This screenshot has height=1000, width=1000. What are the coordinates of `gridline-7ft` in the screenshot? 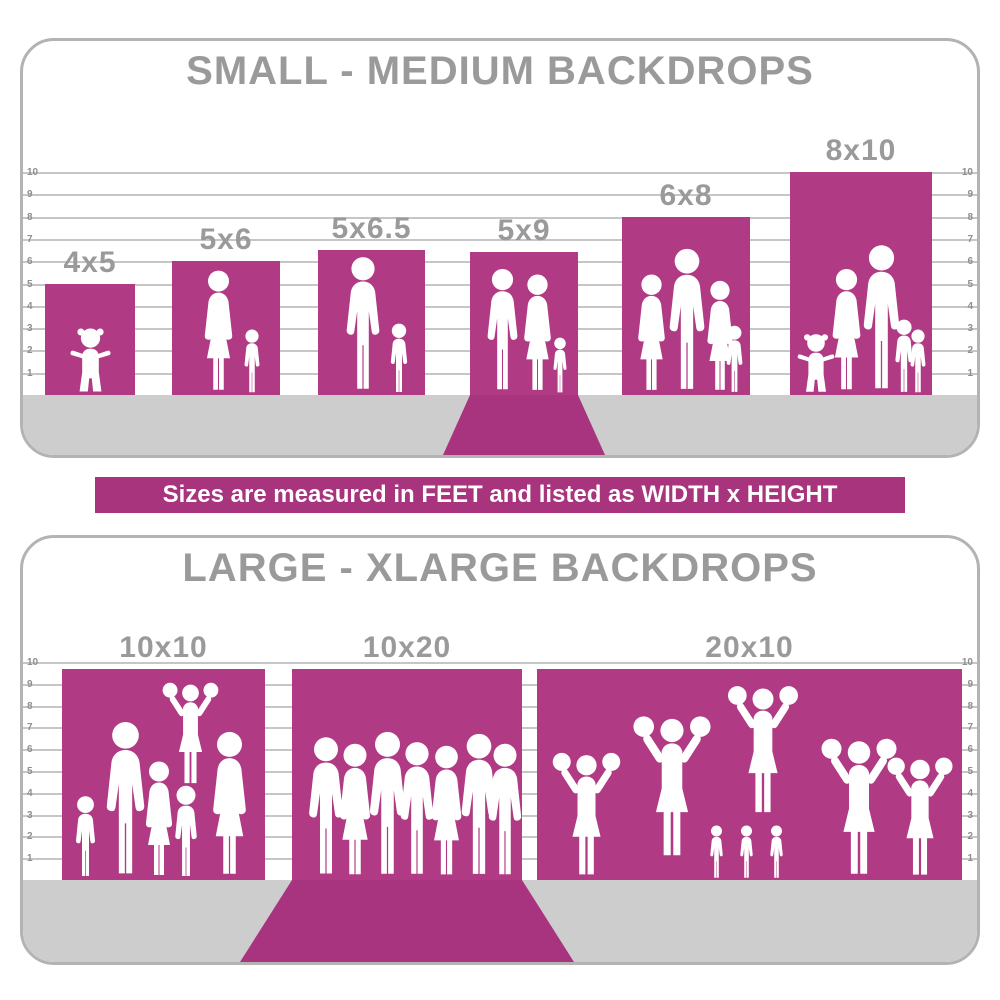 It's located at (500, 240).